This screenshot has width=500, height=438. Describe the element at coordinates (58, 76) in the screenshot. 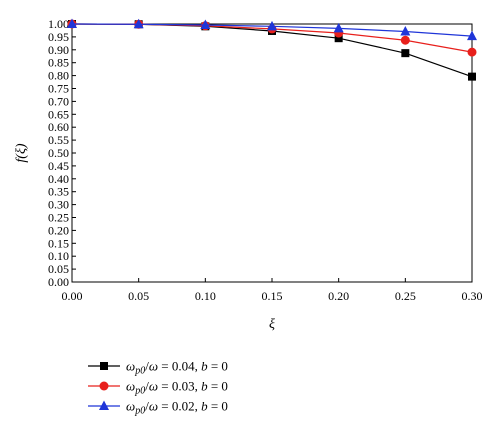

I see `y-tick-label: 0.80` at that location.